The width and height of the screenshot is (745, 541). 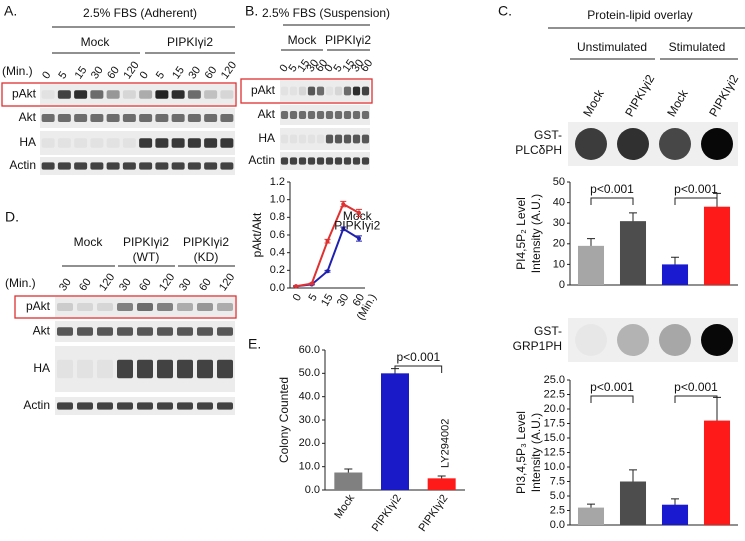 What do you see at coordinates (327, 257) in the screenshot?
I see `line` at bounding box center [327, 257].